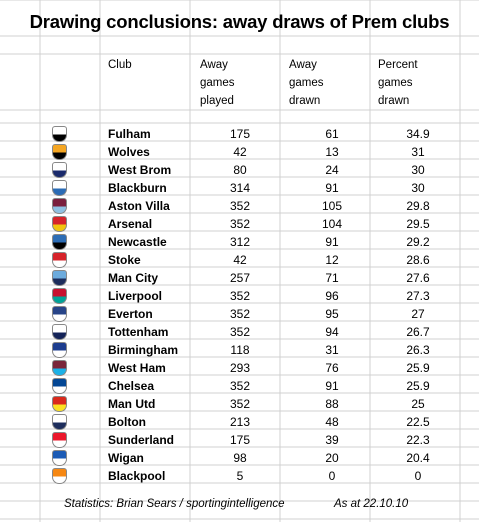  I want to click on table-row: Arsenal 352 104 29.5, so click(239, 224).